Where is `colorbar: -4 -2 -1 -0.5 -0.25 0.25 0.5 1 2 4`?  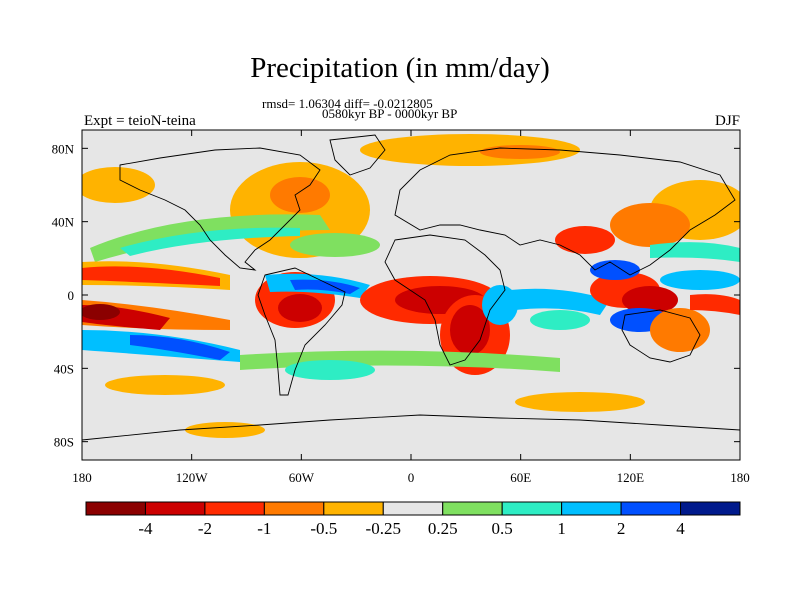 colorbar: -4 -2 -1 -0.5 -0.25 0.25 0.5 1 2 4 is located at coordinates (413, 519).